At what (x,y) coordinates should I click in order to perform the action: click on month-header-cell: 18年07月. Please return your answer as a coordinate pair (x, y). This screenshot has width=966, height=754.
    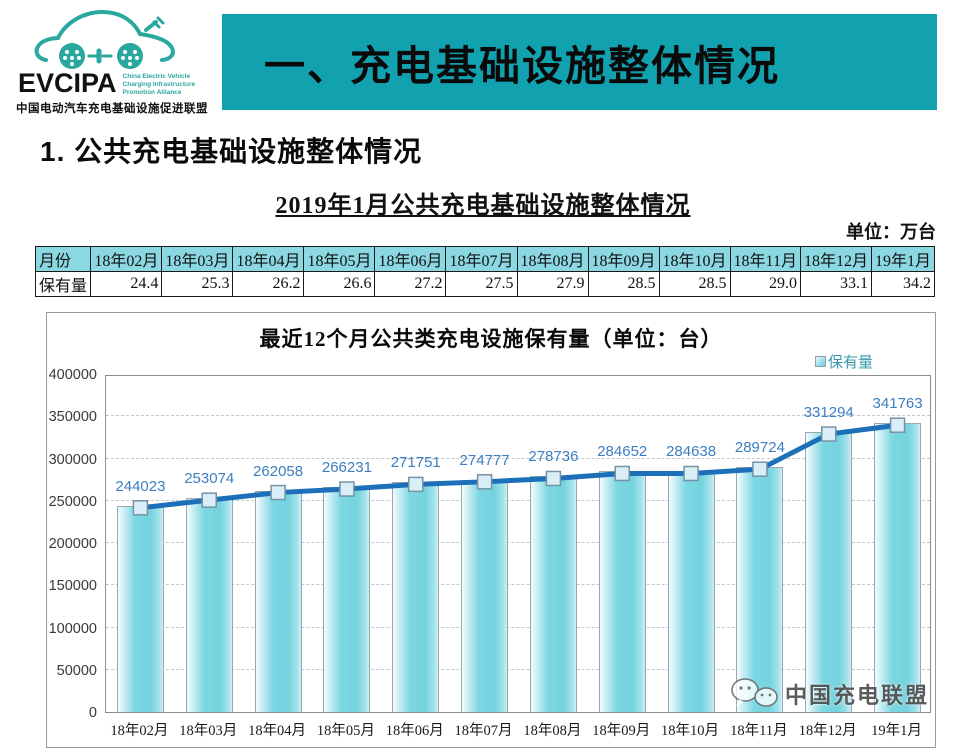
    Looking at the image, I should click on (481, 259).